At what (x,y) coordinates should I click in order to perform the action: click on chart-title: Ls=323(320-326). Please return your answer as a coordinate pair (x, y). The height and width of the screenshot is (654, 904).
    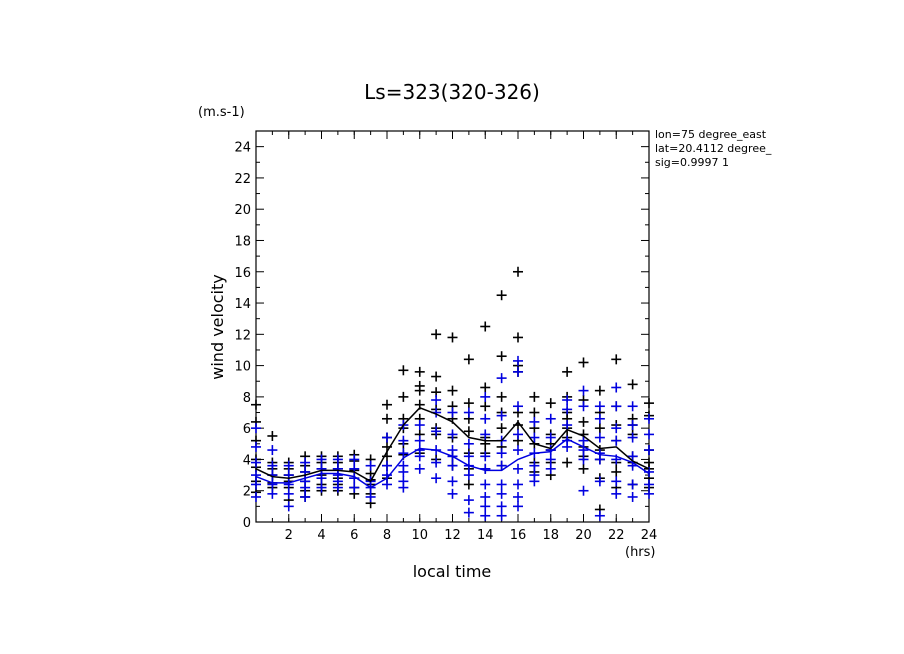
    Looking at the image, I should click on (452, 92).